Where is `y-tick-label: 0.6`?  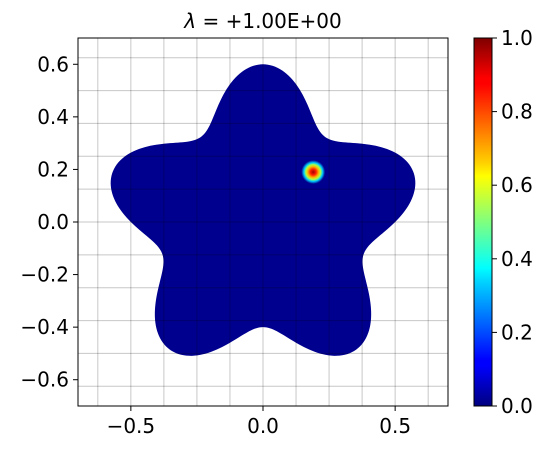 y-tick-label: 0.6 is located at coordinates (53, 64).